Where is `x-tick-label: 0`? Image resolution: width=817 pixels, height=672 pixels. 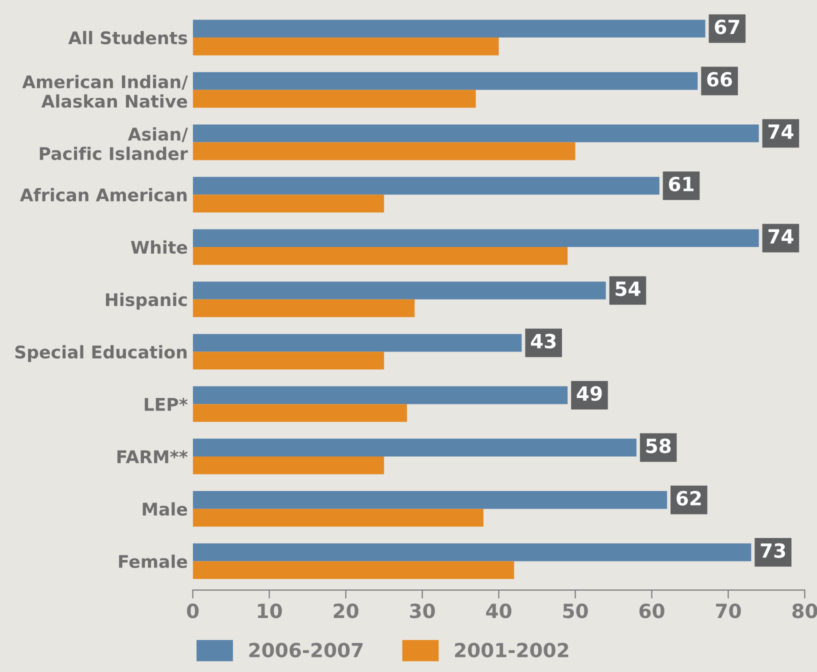 x-tick-label: 0 is located at coordinates (192, 611).